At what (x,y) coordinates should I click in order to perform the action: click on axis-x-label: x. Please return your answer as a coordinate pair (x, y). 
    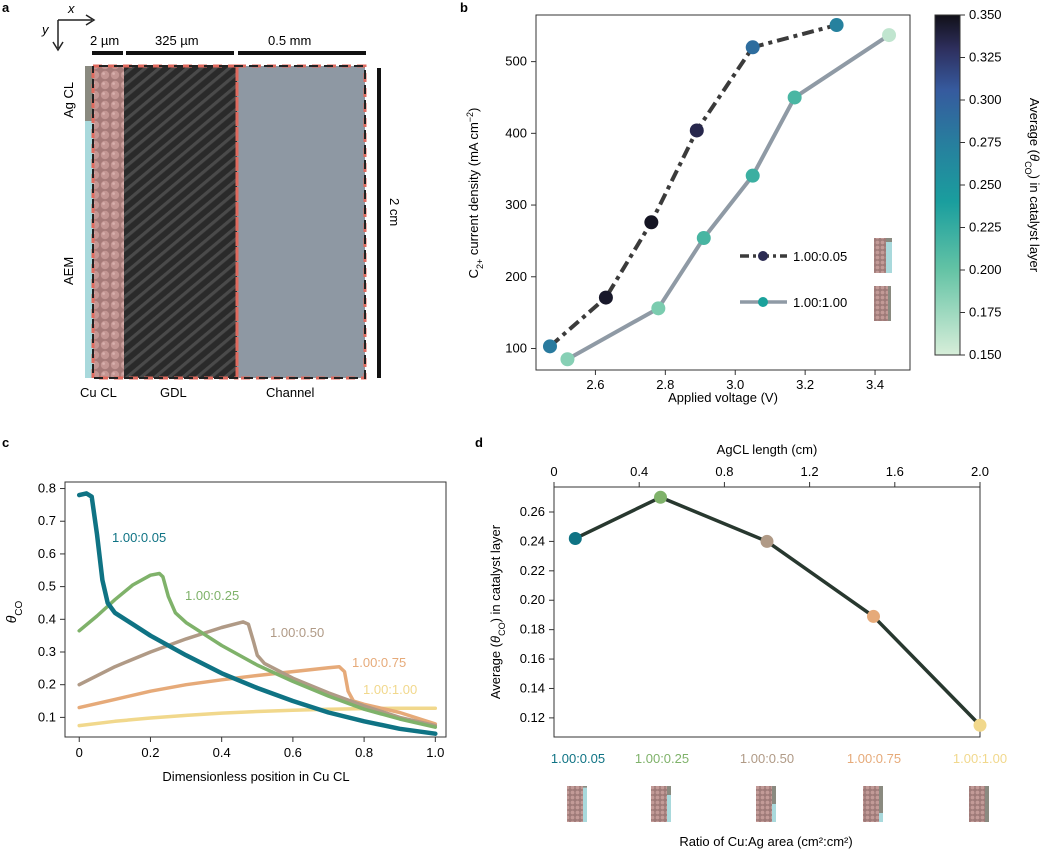
    Looking at the image, I should click on (71, 8).